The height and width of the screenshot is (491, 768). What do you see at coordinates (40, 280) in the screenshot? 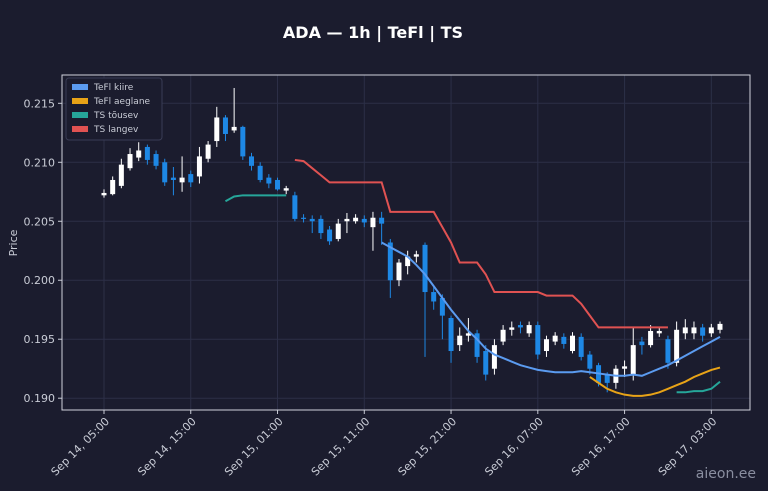
I see `y-tick-label: 0.200` at bounding box center [40, 280].